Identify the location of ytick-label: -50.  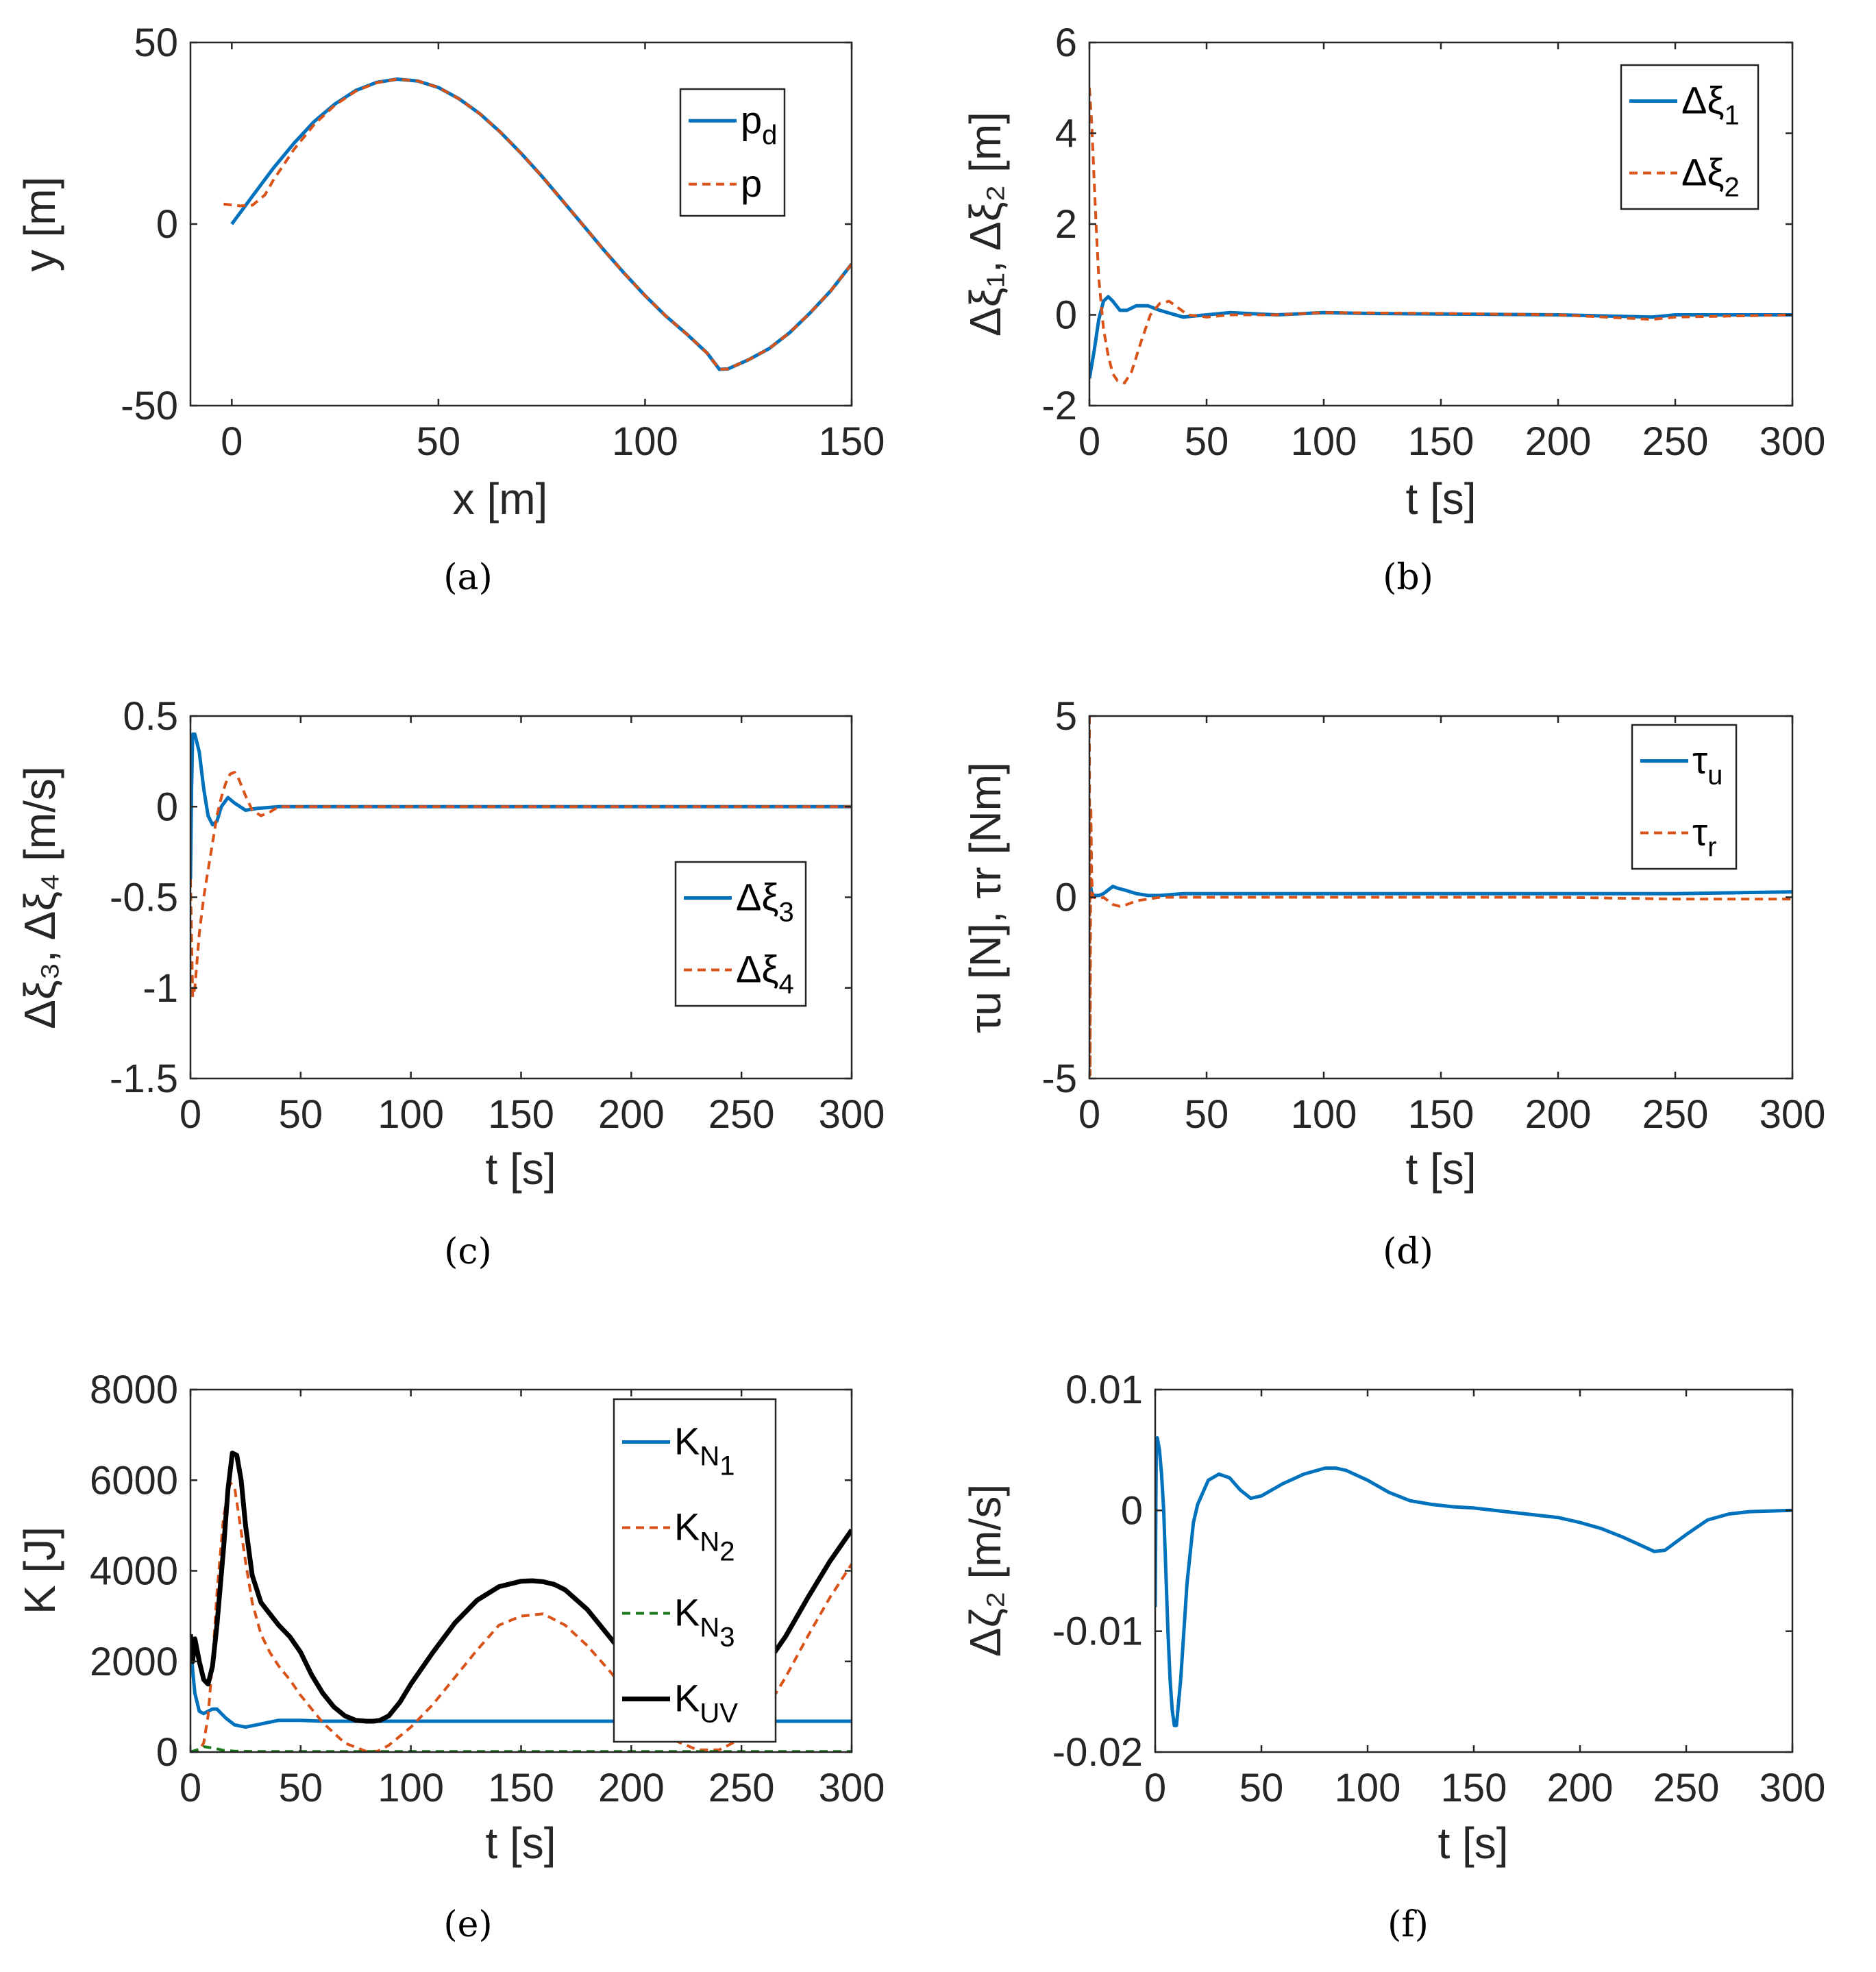
(149, 406).